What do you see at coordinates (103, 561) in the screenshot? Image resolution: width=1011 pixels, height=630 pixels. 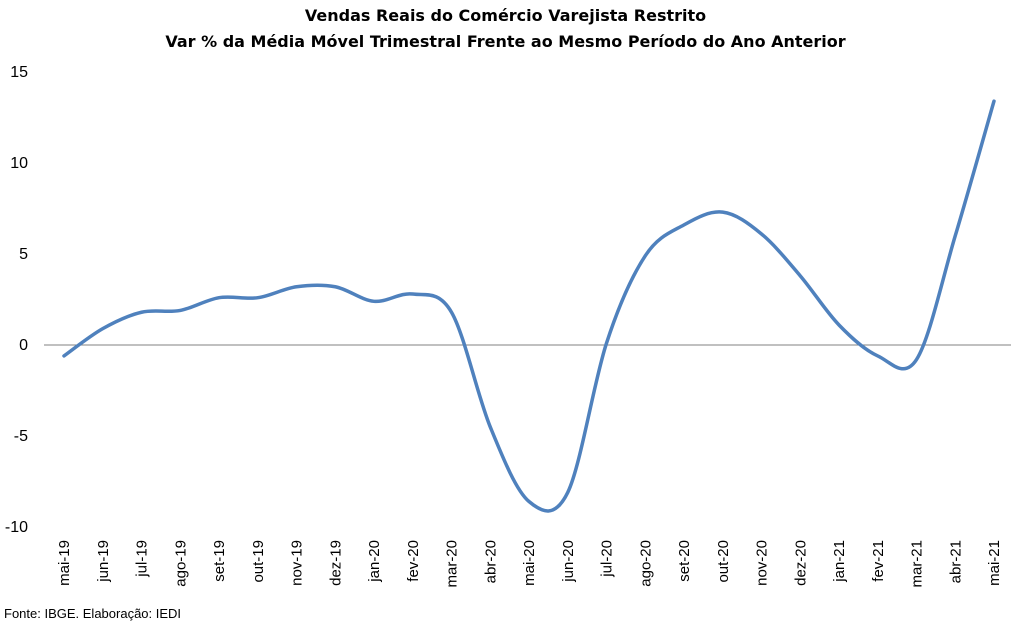 I see `x-tick-label: jun-19` at bounding box center [103, 561].